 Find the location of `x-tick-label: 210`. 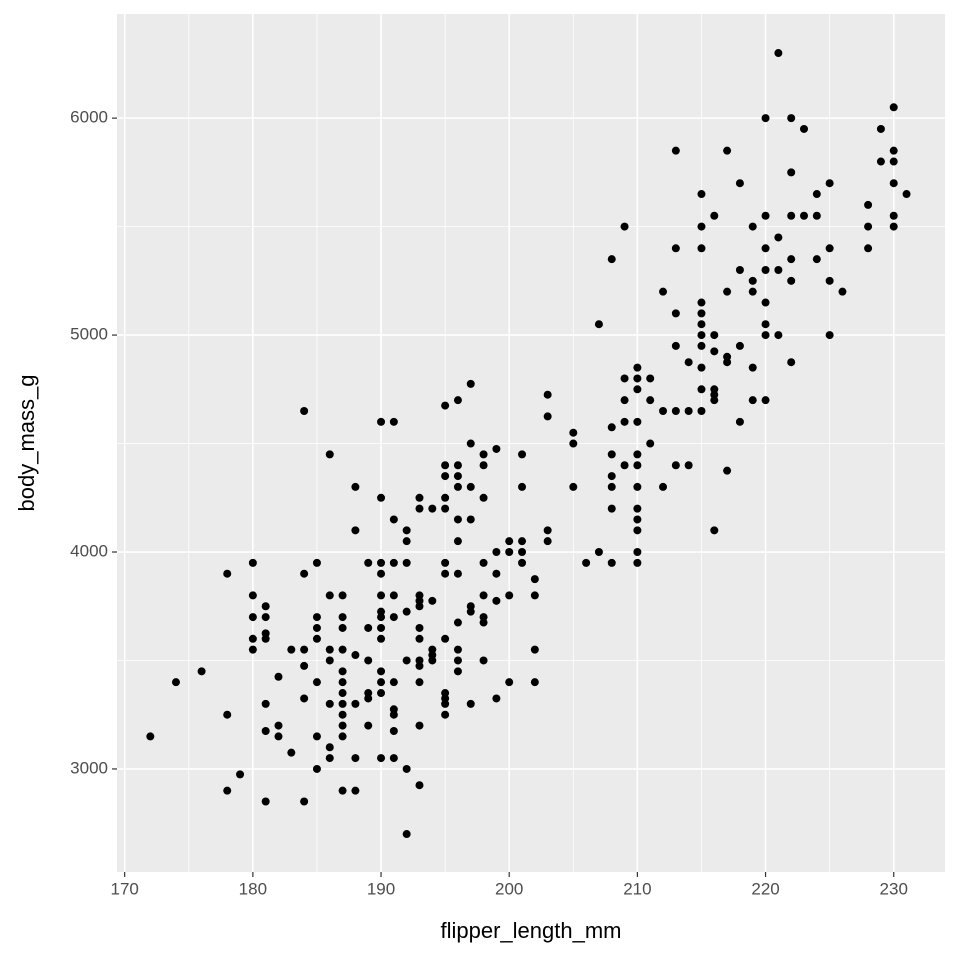

x-tick-label: 210 is located at coordinates (637, 888).